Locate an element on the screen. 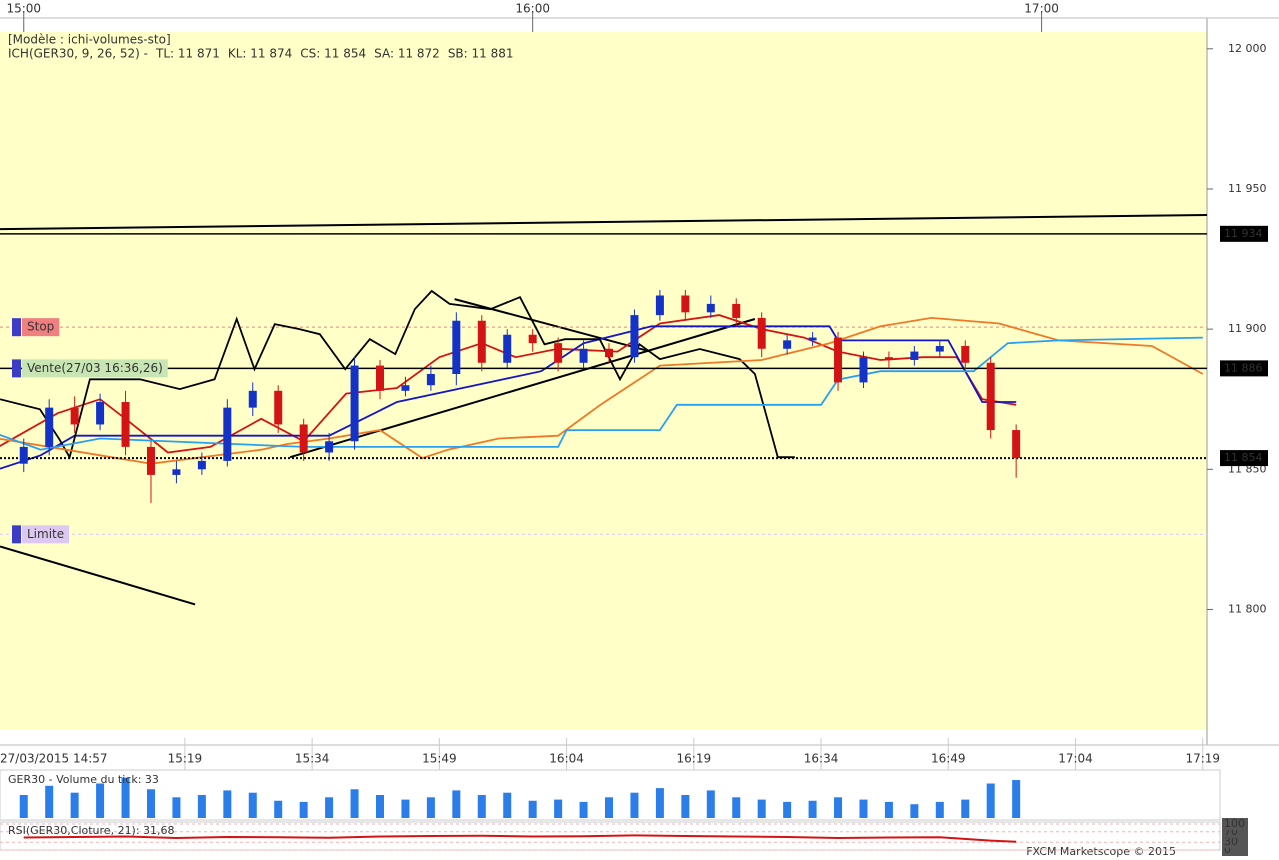 Image resolution: width=1279 pixels, height=860 pixels. order-label: Limite is located at coordinates (45, 534).